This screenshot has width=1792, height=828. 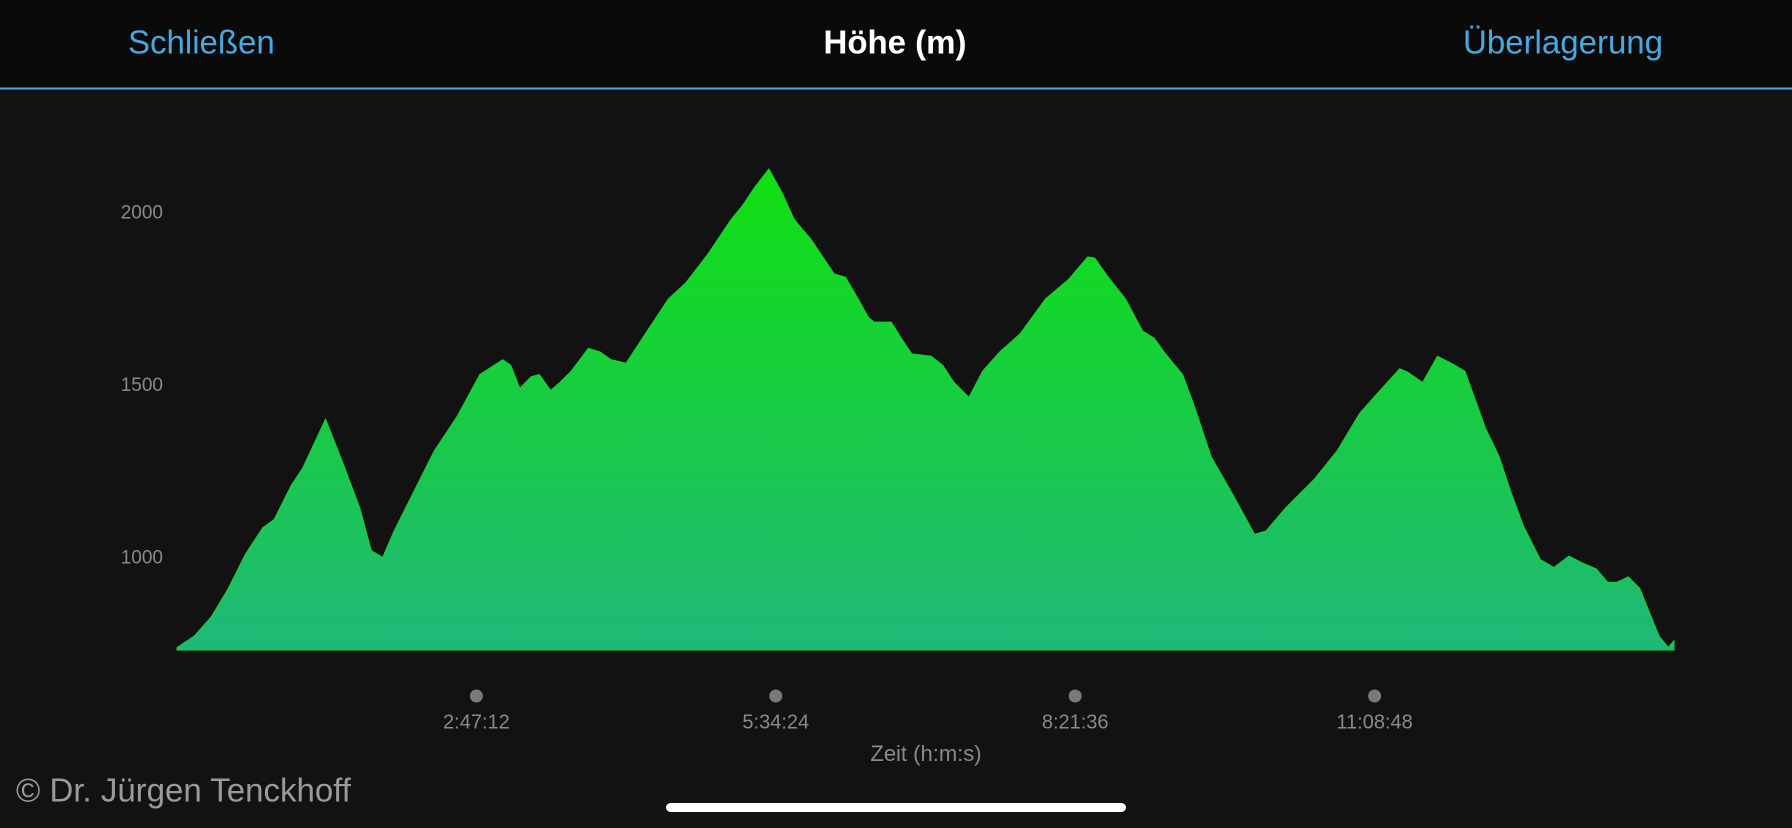 What do you see at coordinates (476, 722) in the screenshot?
I see `x-tick-label: 2:47:12` at bounding box center [476, 722].